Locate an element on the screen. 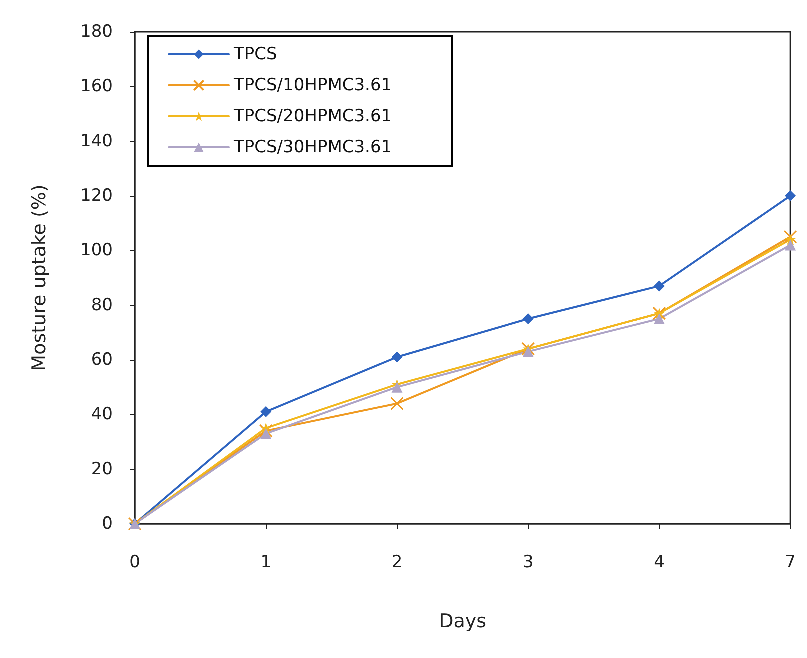 The image size is (807, 658). y-tick-label: 60 is located at coordinates (102, 360).